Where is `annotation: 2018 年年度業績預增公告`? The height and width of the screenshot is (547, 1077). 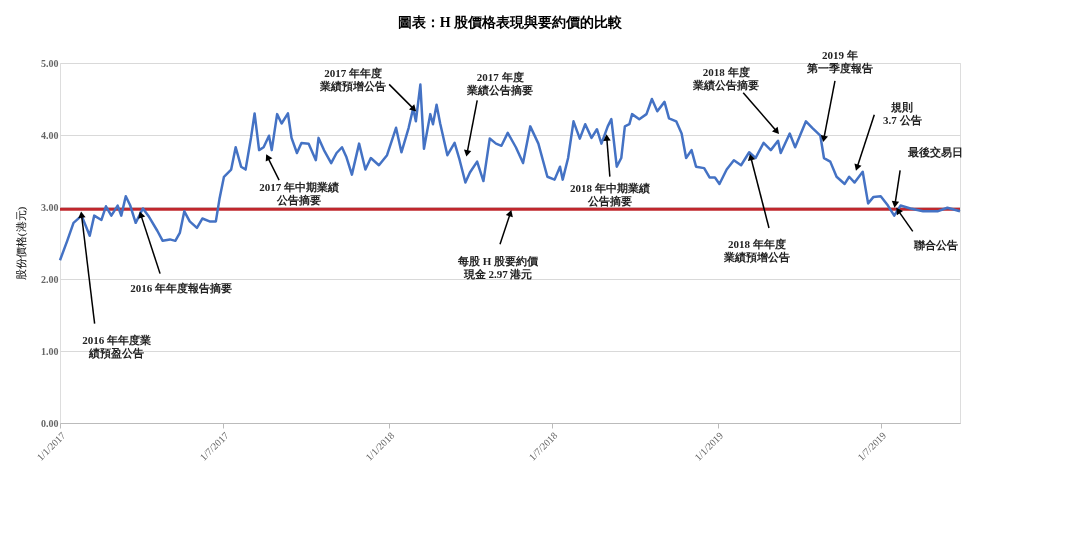 annotation: 2018 年年度業績預增公告 is located at coordinates (756, 251).